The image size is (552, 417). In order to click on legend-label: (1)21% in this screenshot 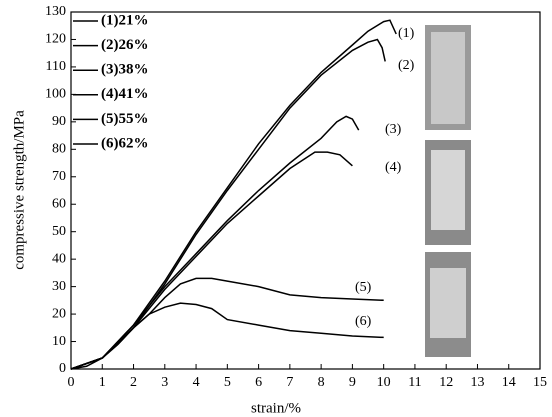, I will do `click(125, 20)`.